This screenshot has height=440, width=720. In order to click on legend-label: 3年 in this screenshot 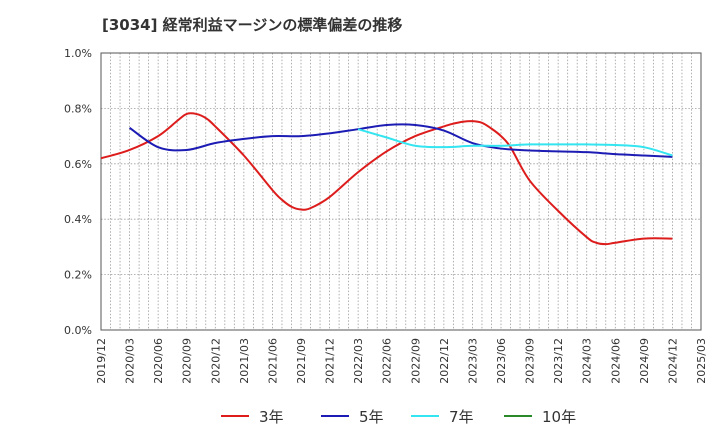, I will do `click(271, 416)`.